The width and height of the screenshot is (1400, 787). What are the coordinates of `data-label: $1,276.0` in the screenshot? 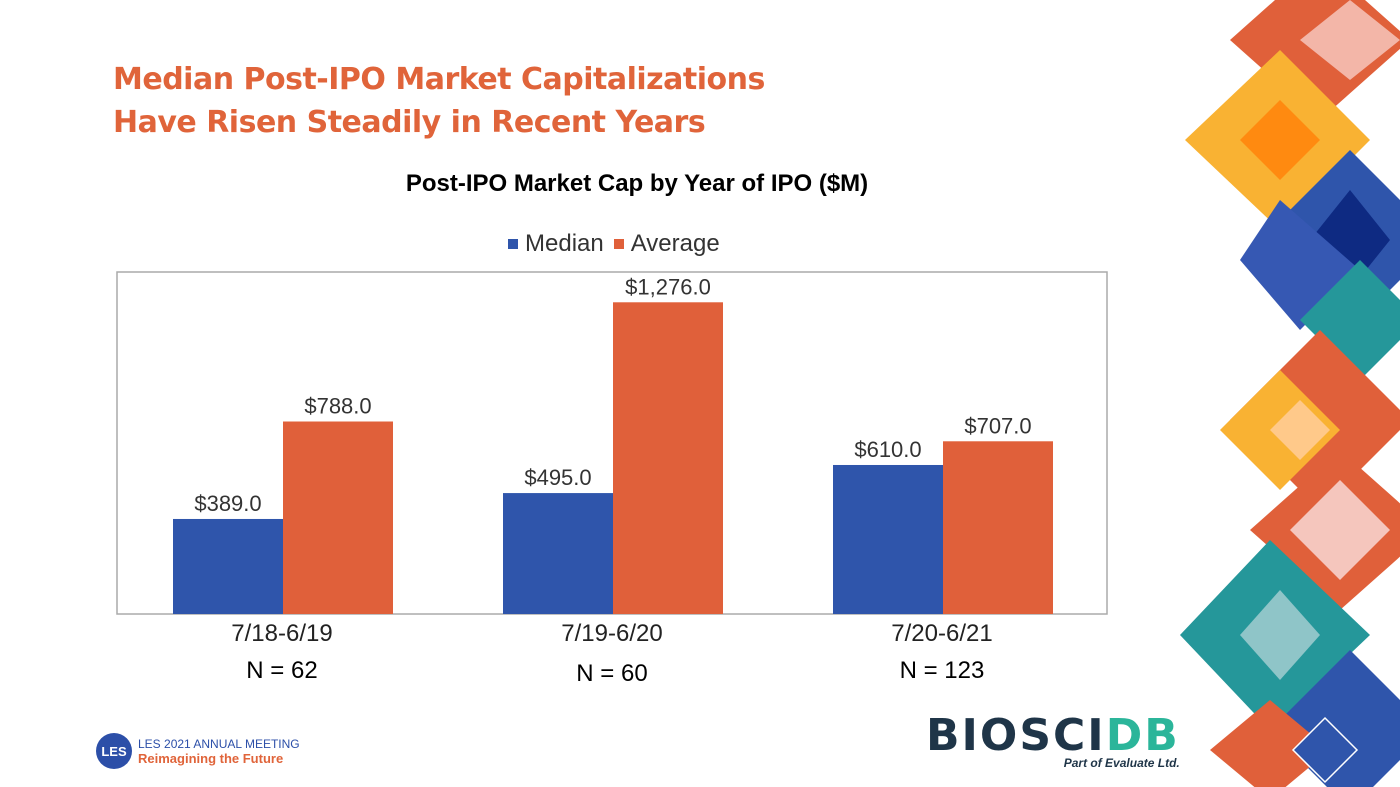 It's located at (668, 286).